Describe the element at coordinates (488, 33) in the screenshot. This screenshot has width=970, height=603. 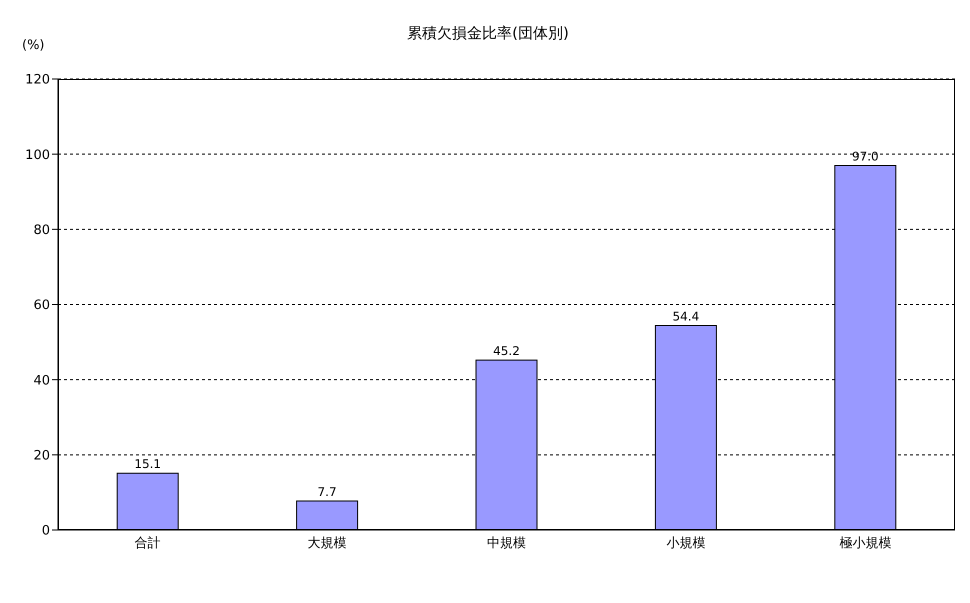
I see `chart-title: 累積欠損金比率(団体別)` at that location.